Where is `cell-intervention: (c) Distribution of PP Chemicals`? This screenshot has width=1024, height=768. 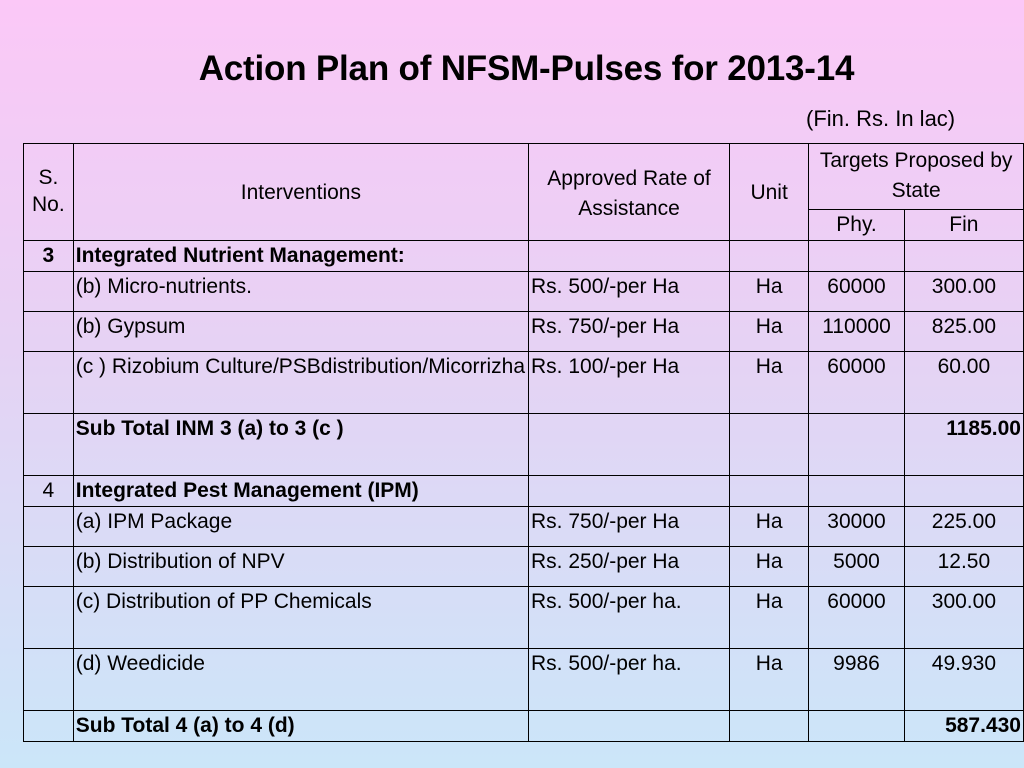
cell-intervention: (c) Distribution of PP Chemicals is located at coordinates (301, 617).